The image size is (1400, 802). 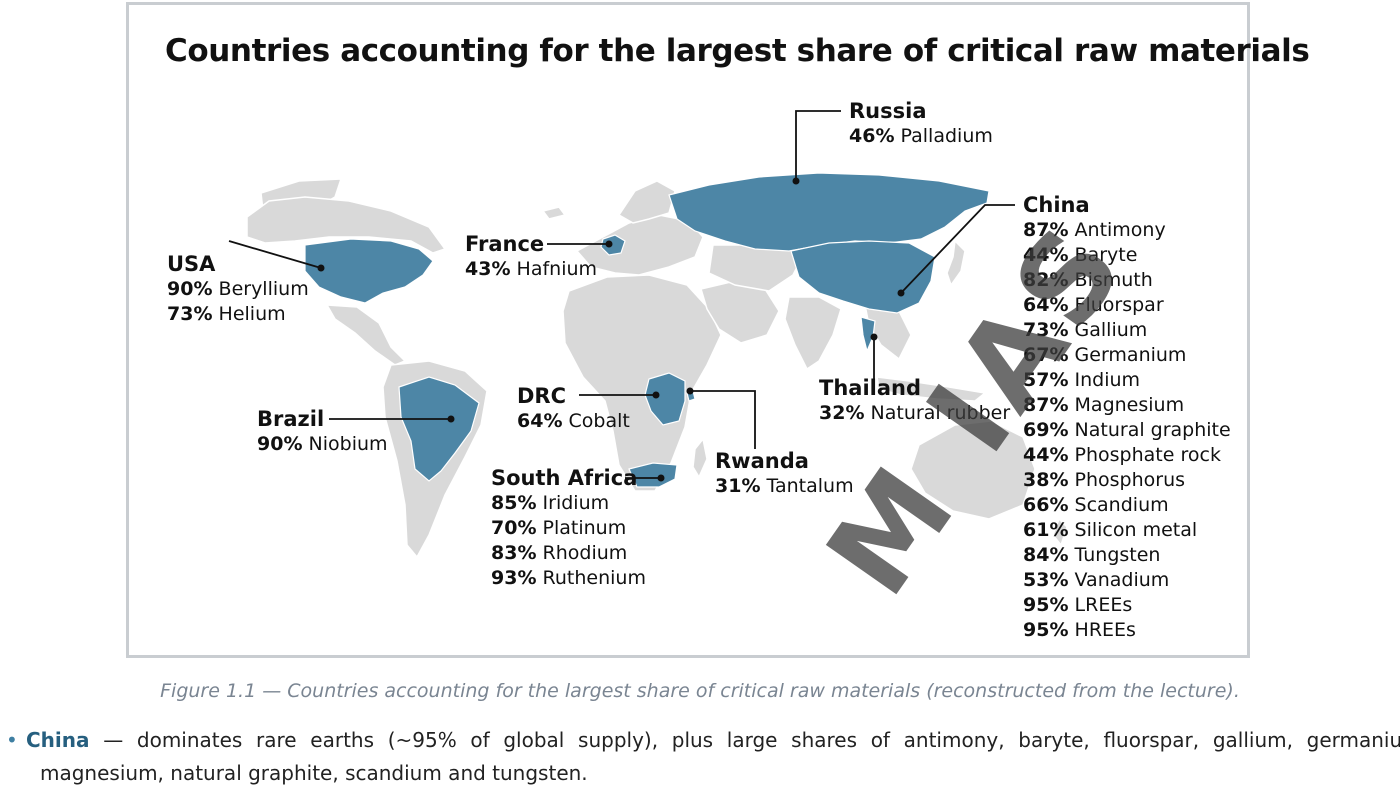 I want to click on material-item: 73% Gallium, so click(x=1127, y=330).